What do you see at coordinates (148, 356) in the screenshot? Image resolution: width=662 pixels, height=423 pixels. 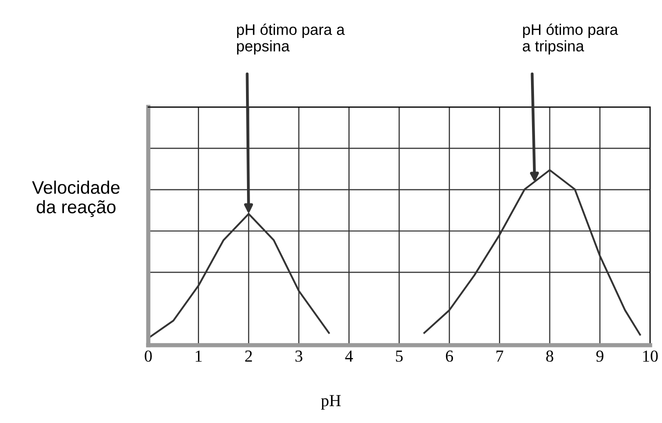 I see `x-tick-label: 0` at bounding box center [148, 356].